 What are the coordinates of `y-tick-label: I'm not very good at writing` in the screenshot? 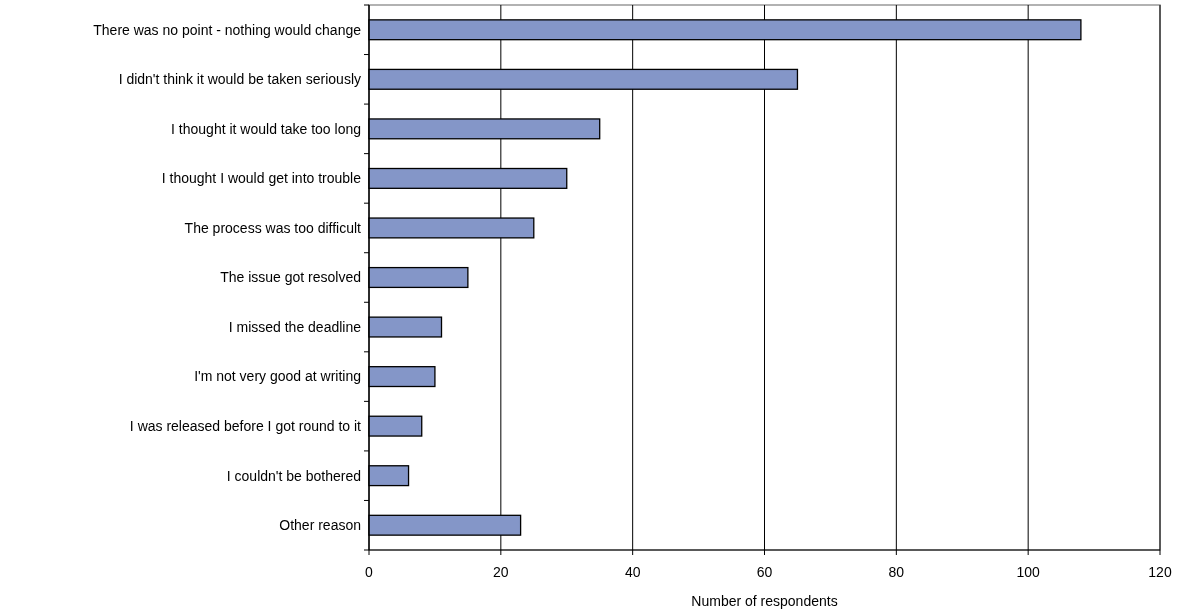 It's located at (277, 376).